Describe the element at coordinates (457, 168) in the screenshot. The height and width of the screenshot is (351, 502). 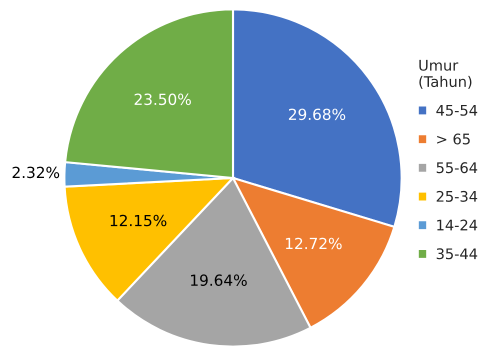
I see `legend-label: 55-64` at that location.